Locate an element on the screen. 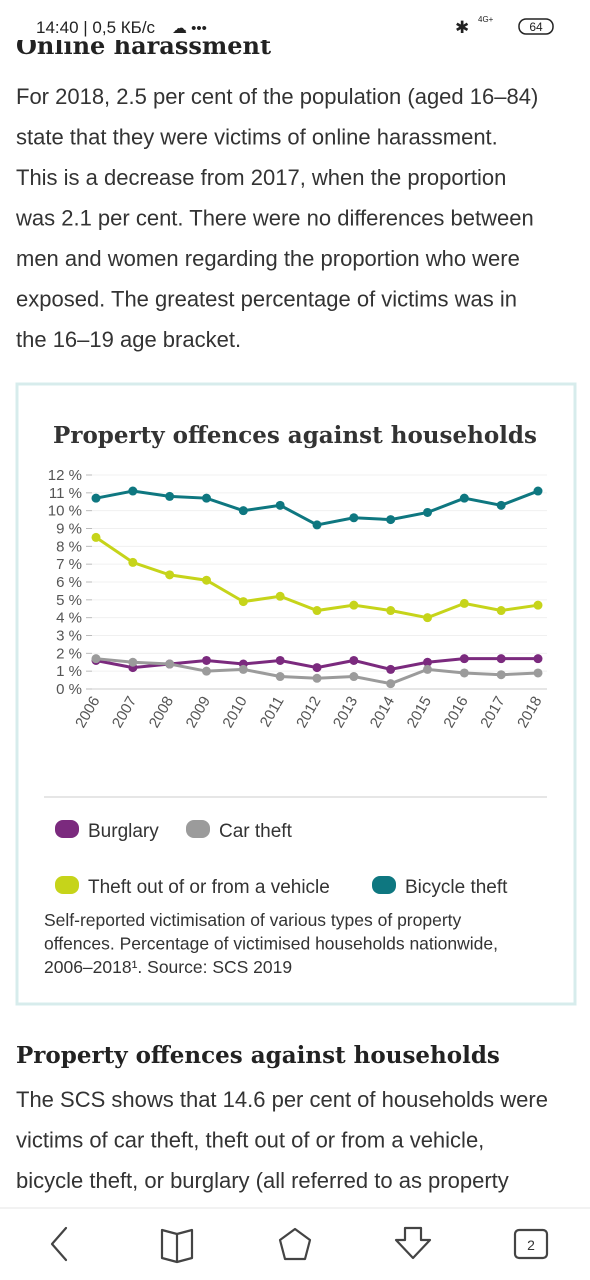 The width and height of the screenshot is (590, 1280). y-tick-label: 6 % is located at coordinates (69, 582).